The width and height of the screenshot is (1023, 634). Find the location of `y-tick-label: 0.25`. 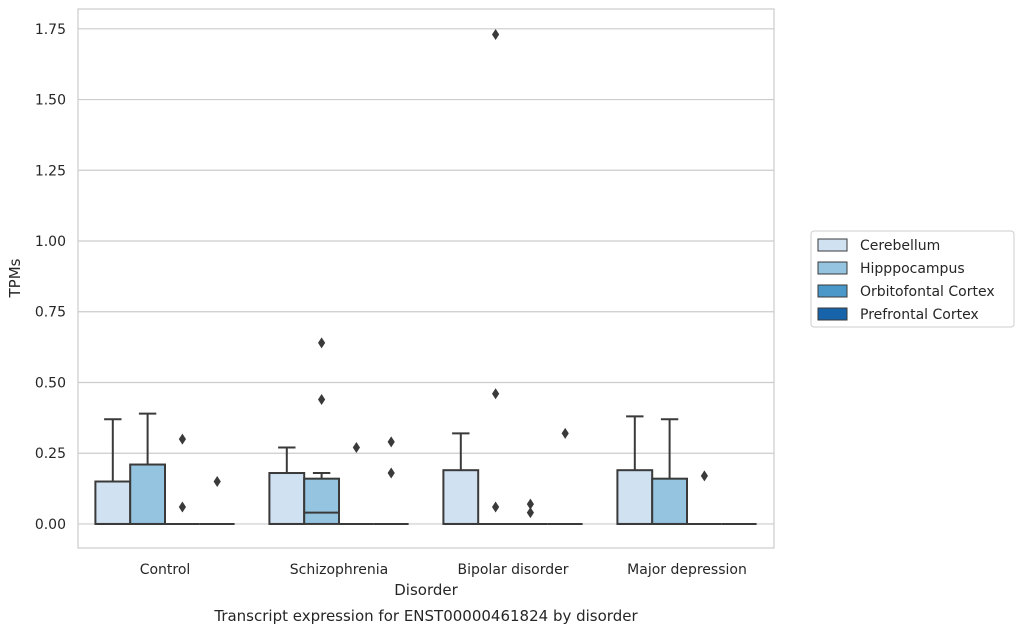

y-tick-label: 0.25 is located at coordinates (50, 454).